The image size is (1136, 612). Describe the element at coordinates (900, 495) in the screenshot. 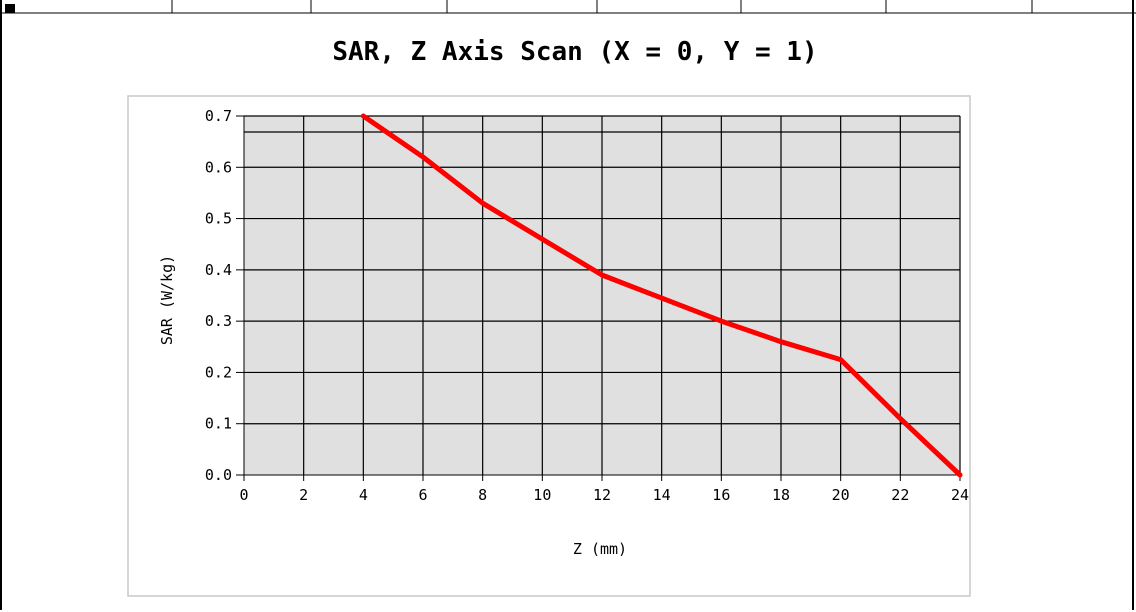

I see `x-tick-label: 22` at that location.